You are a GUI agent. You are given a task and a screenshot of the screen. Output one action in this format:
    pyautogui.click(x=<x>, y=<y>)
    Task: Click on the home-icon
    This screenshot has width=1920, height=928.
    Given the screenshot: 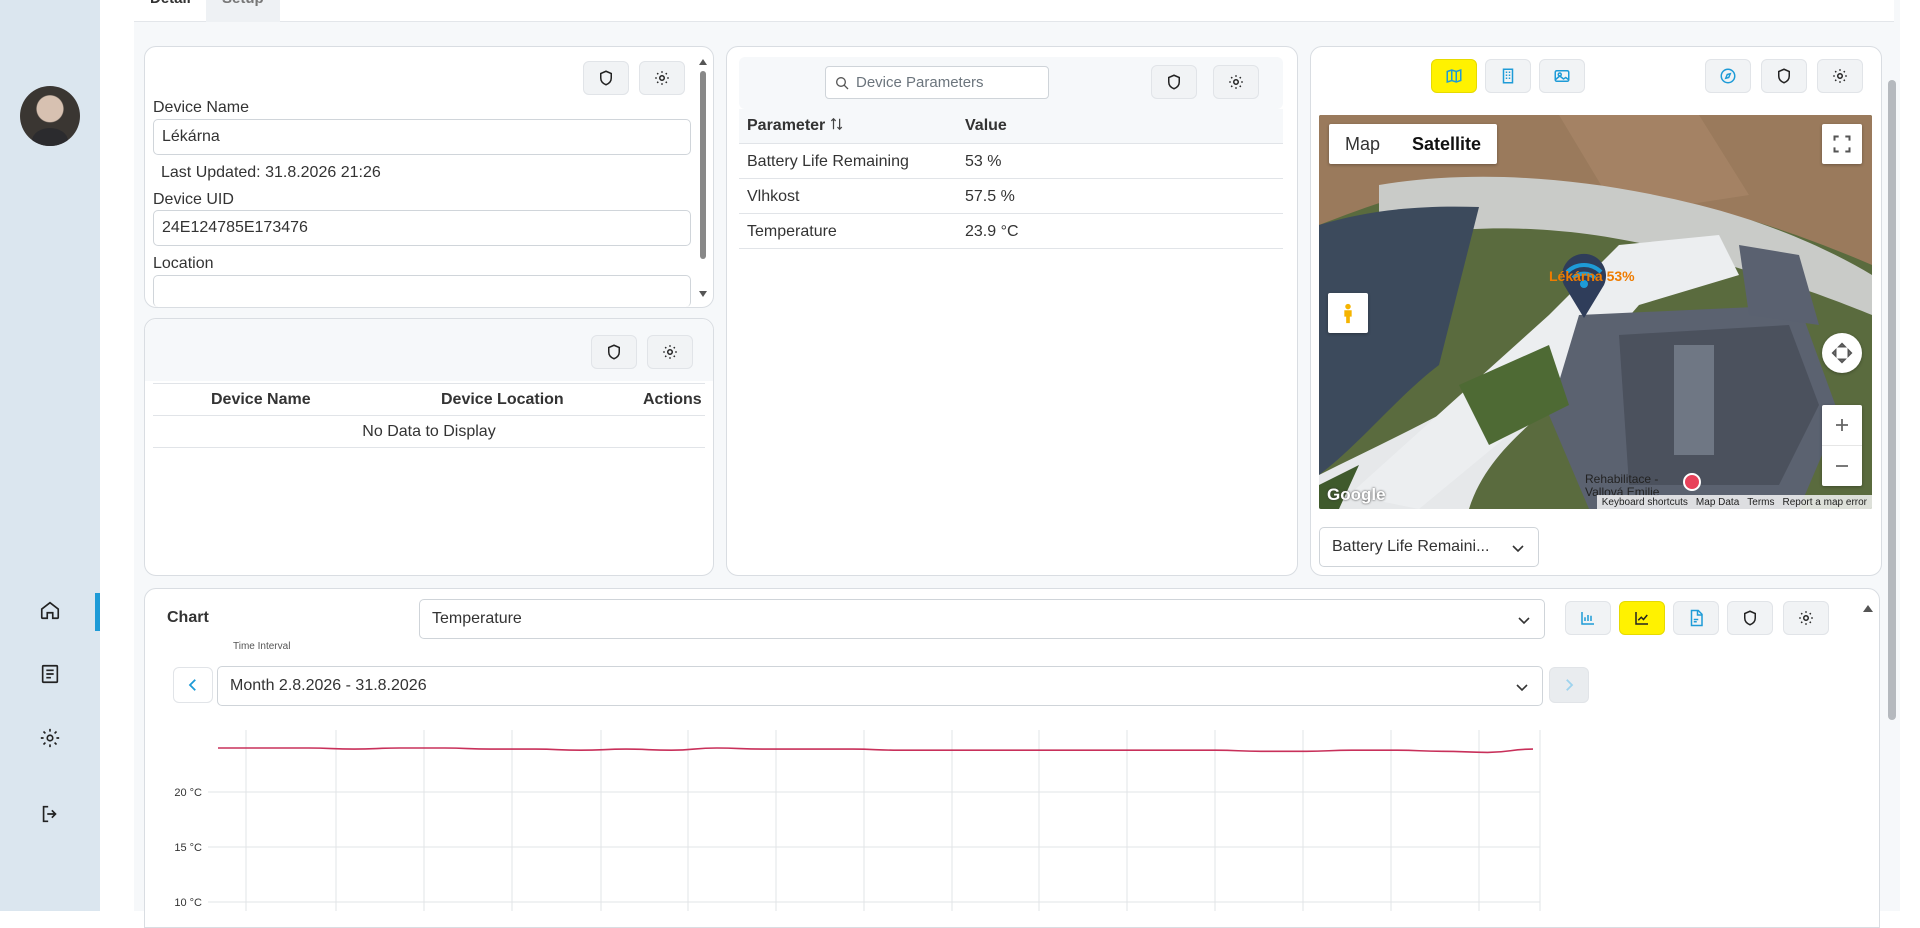 What is the action you would take?
    pyautogui.click(x=50, y=610)
    